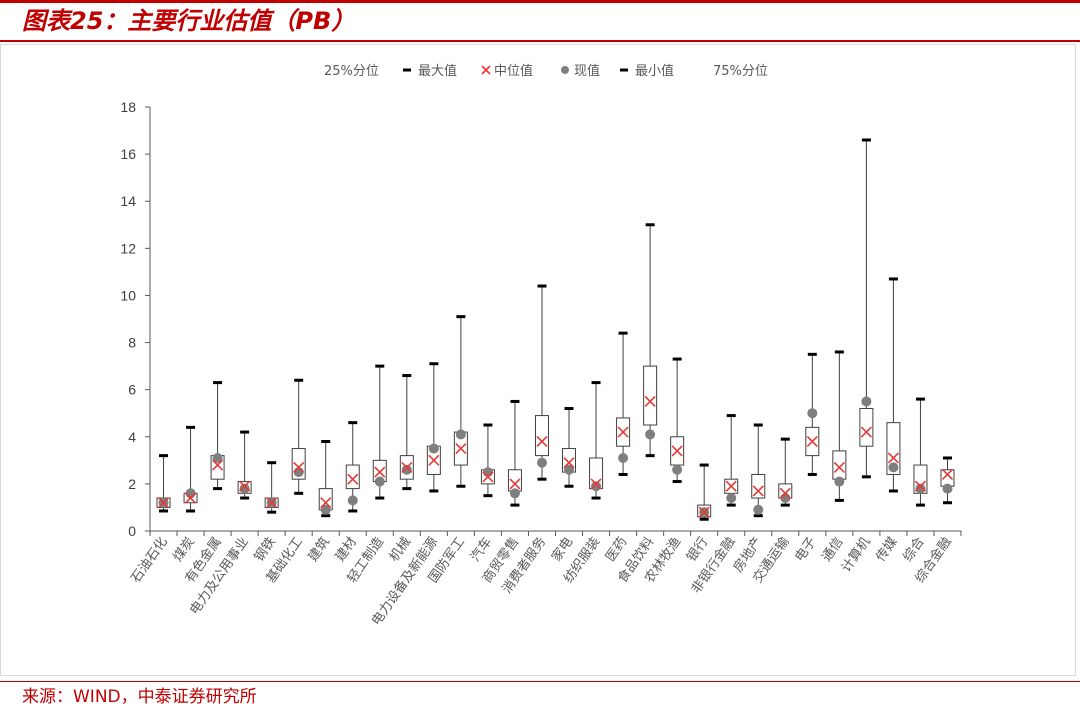 This screenshot has height=714, width=1080. Describe the element at coordinates (562, 549) in the screenshot. I see `x-category-label: 家电` at that location.